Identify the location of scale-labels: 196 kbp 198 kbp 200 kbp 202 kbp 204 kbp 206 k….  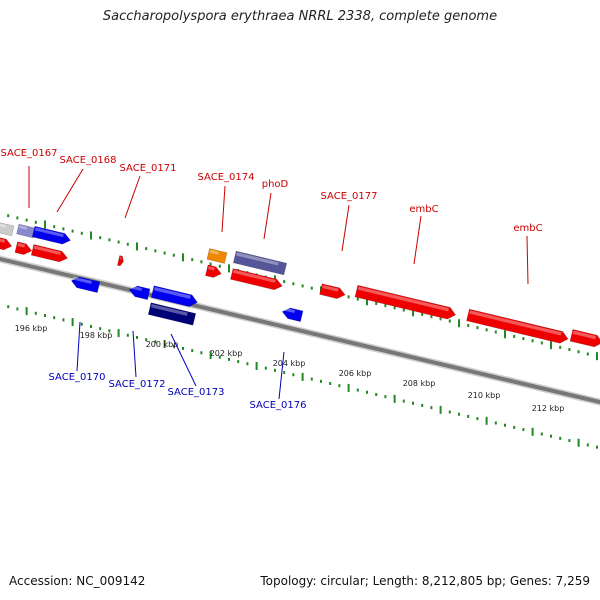
(290, 368).